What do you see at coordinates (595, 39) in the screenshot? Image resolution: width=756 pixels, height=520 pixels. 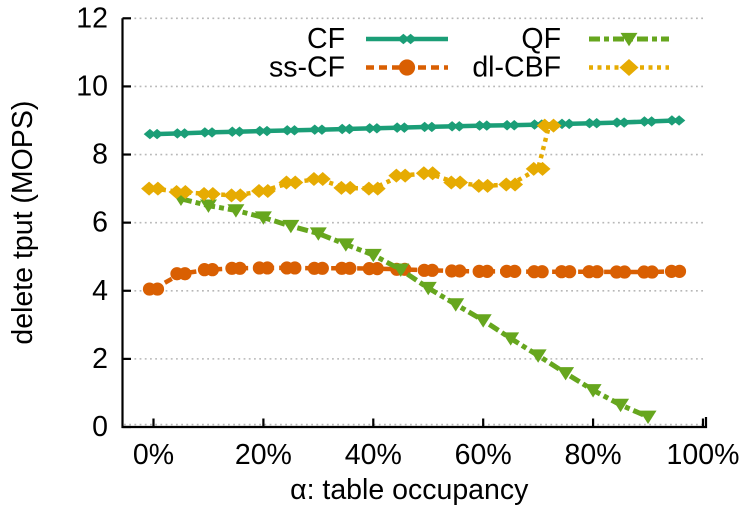 I see `legend-entry-QF: QF` at bounding box center [595, 39].